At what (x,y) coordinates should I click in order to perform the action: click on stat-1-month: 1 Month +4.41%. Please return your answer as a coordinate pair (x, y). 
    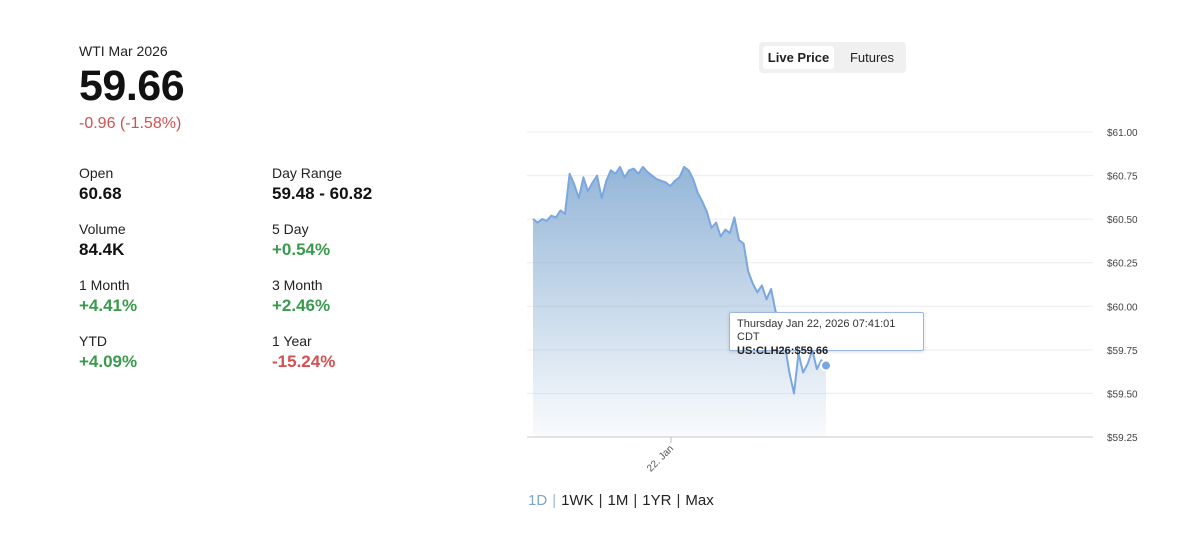
    Looking at the image, I should click on (164, 296).